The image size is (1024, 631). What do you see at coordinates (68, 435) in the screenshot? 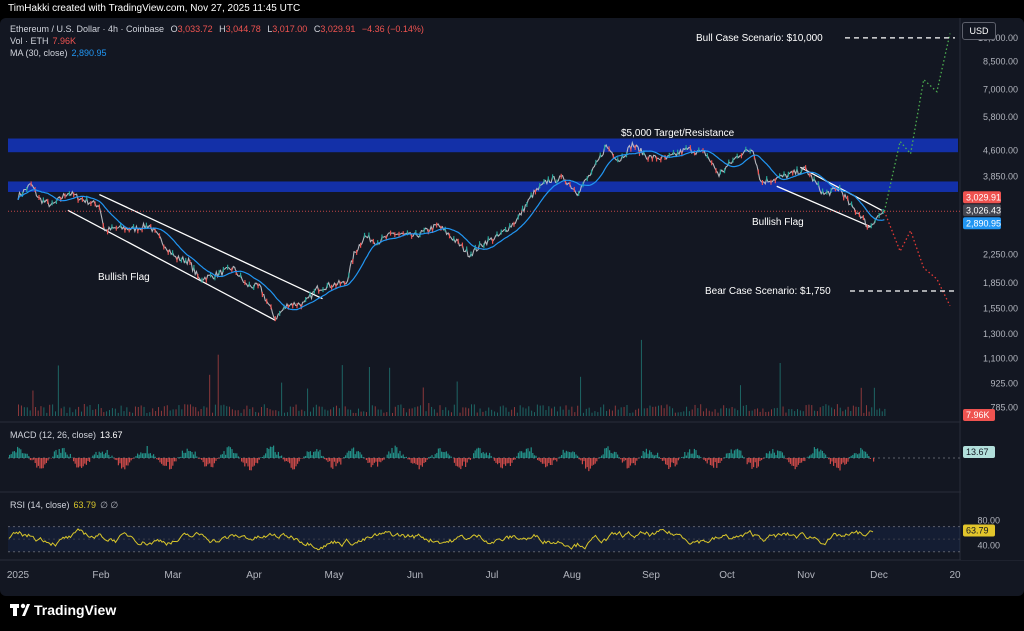
I see `macd-legend: MACD (12, 26, close)13.67` at bounding box center [68, 435].